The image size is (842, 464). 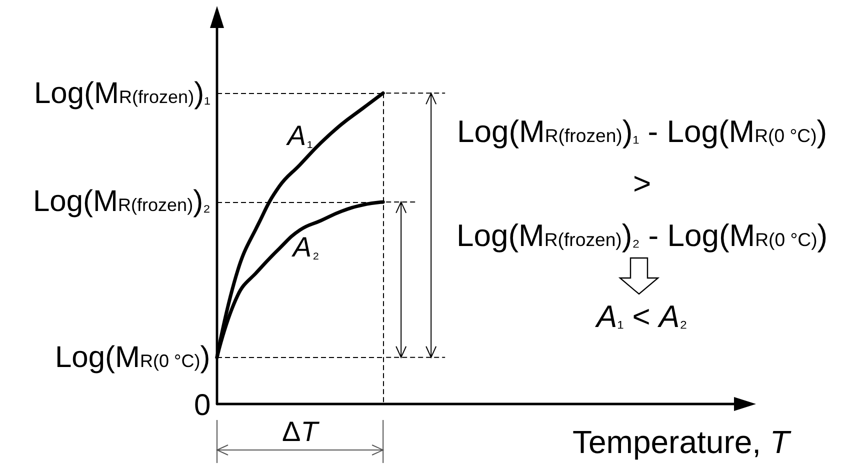 What do you see at coordinates (202, 405) in the screenshot?
I see `text: 0` at bounding box center [202, 405].